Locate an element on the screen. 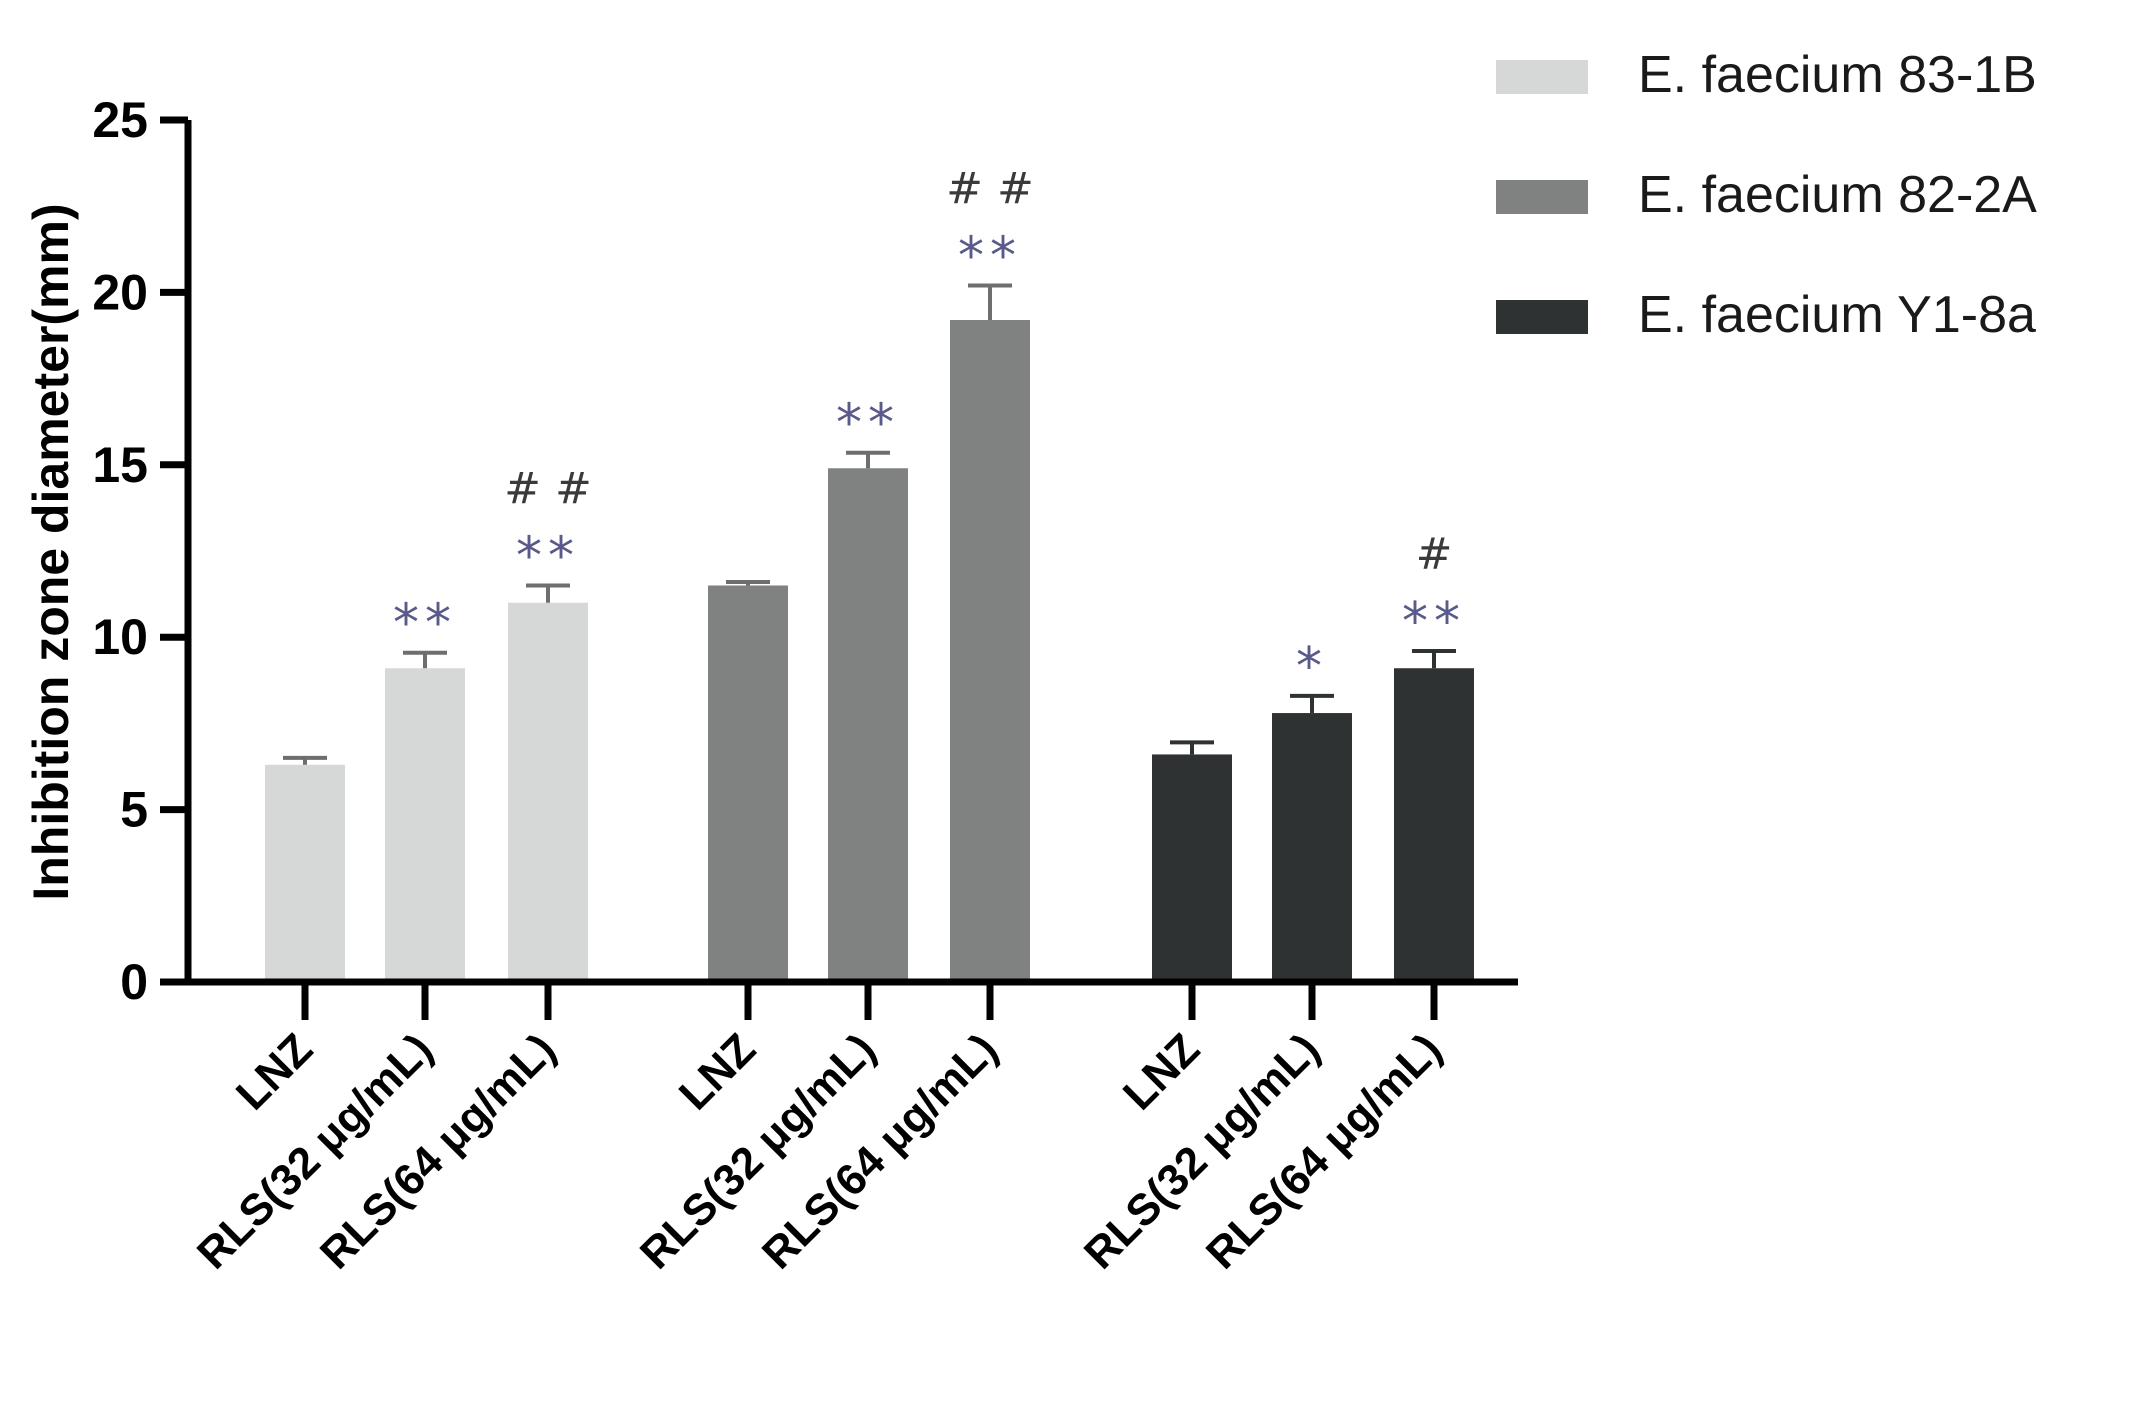  significance-star-1-2: ** is located at coordinates (425, 624).